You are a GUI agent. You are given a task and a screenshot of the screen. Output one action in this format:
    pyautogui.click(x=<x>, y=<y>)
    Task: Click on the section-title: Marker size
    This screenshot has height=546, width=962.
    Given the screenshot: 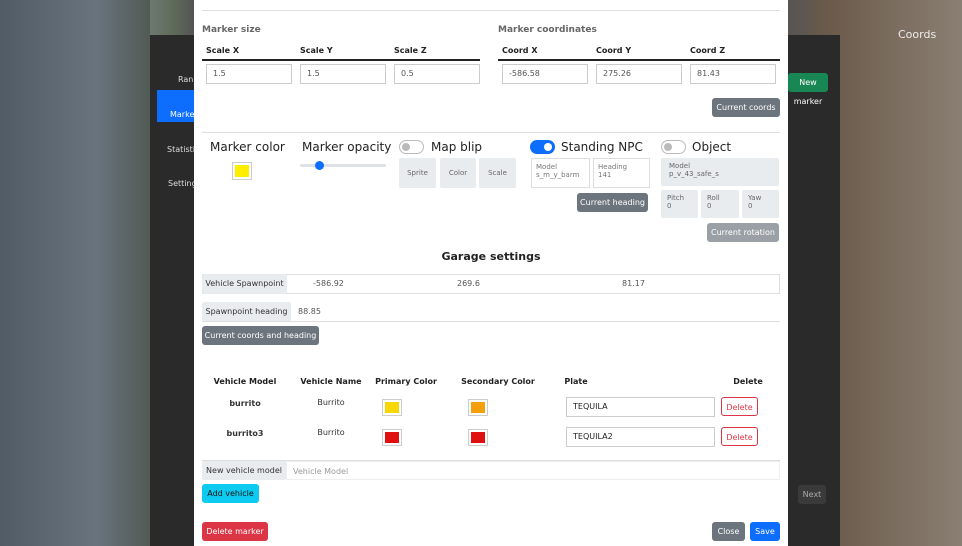 What is the action you would take?
    pyautogui.click(x=231, y=30)
    